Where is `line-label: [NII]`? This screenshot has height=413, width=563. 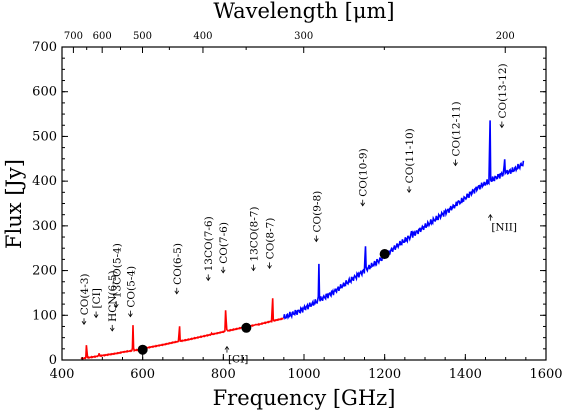
line-label: [NII] is located at coordinates (504, 228).